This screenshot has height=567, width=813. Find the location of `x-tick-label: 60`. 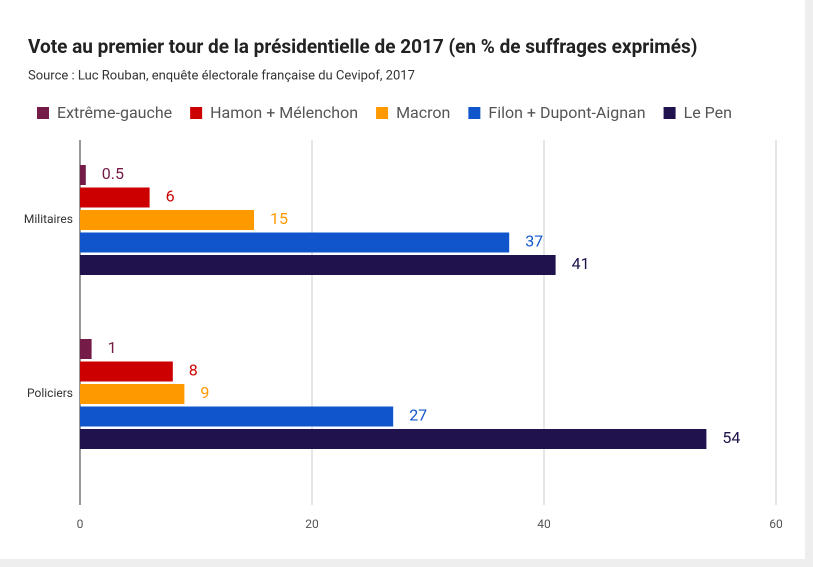

x-tick-label: 60 is located at coordinates (776, 524).